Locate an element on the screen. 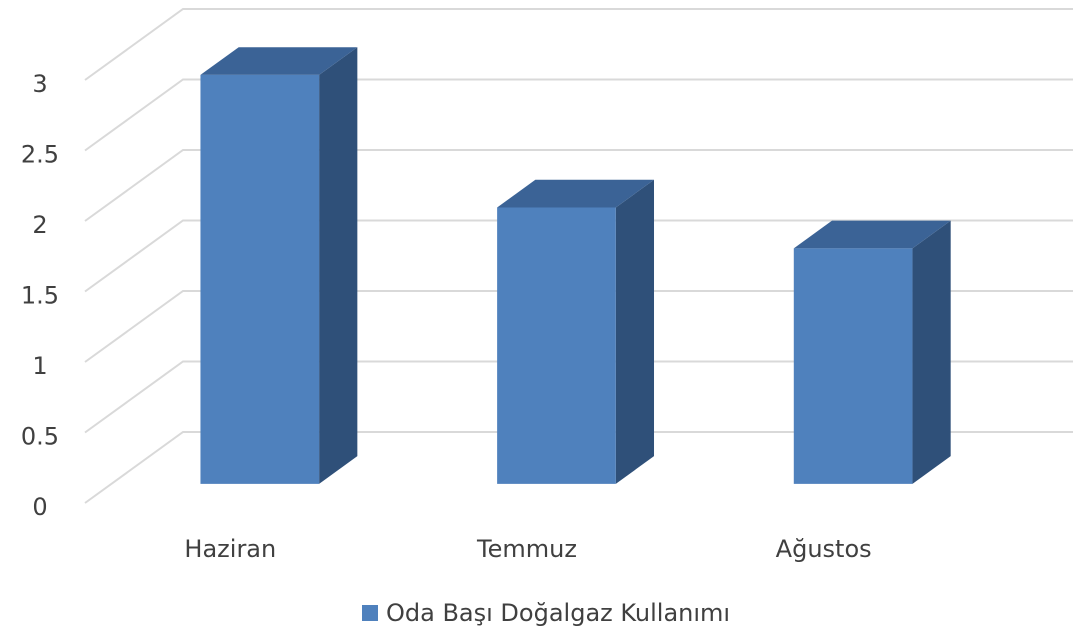 This screenshot has height=634, width=1073. y-tick-label: 2.5 is located at coordinates (40, 155).